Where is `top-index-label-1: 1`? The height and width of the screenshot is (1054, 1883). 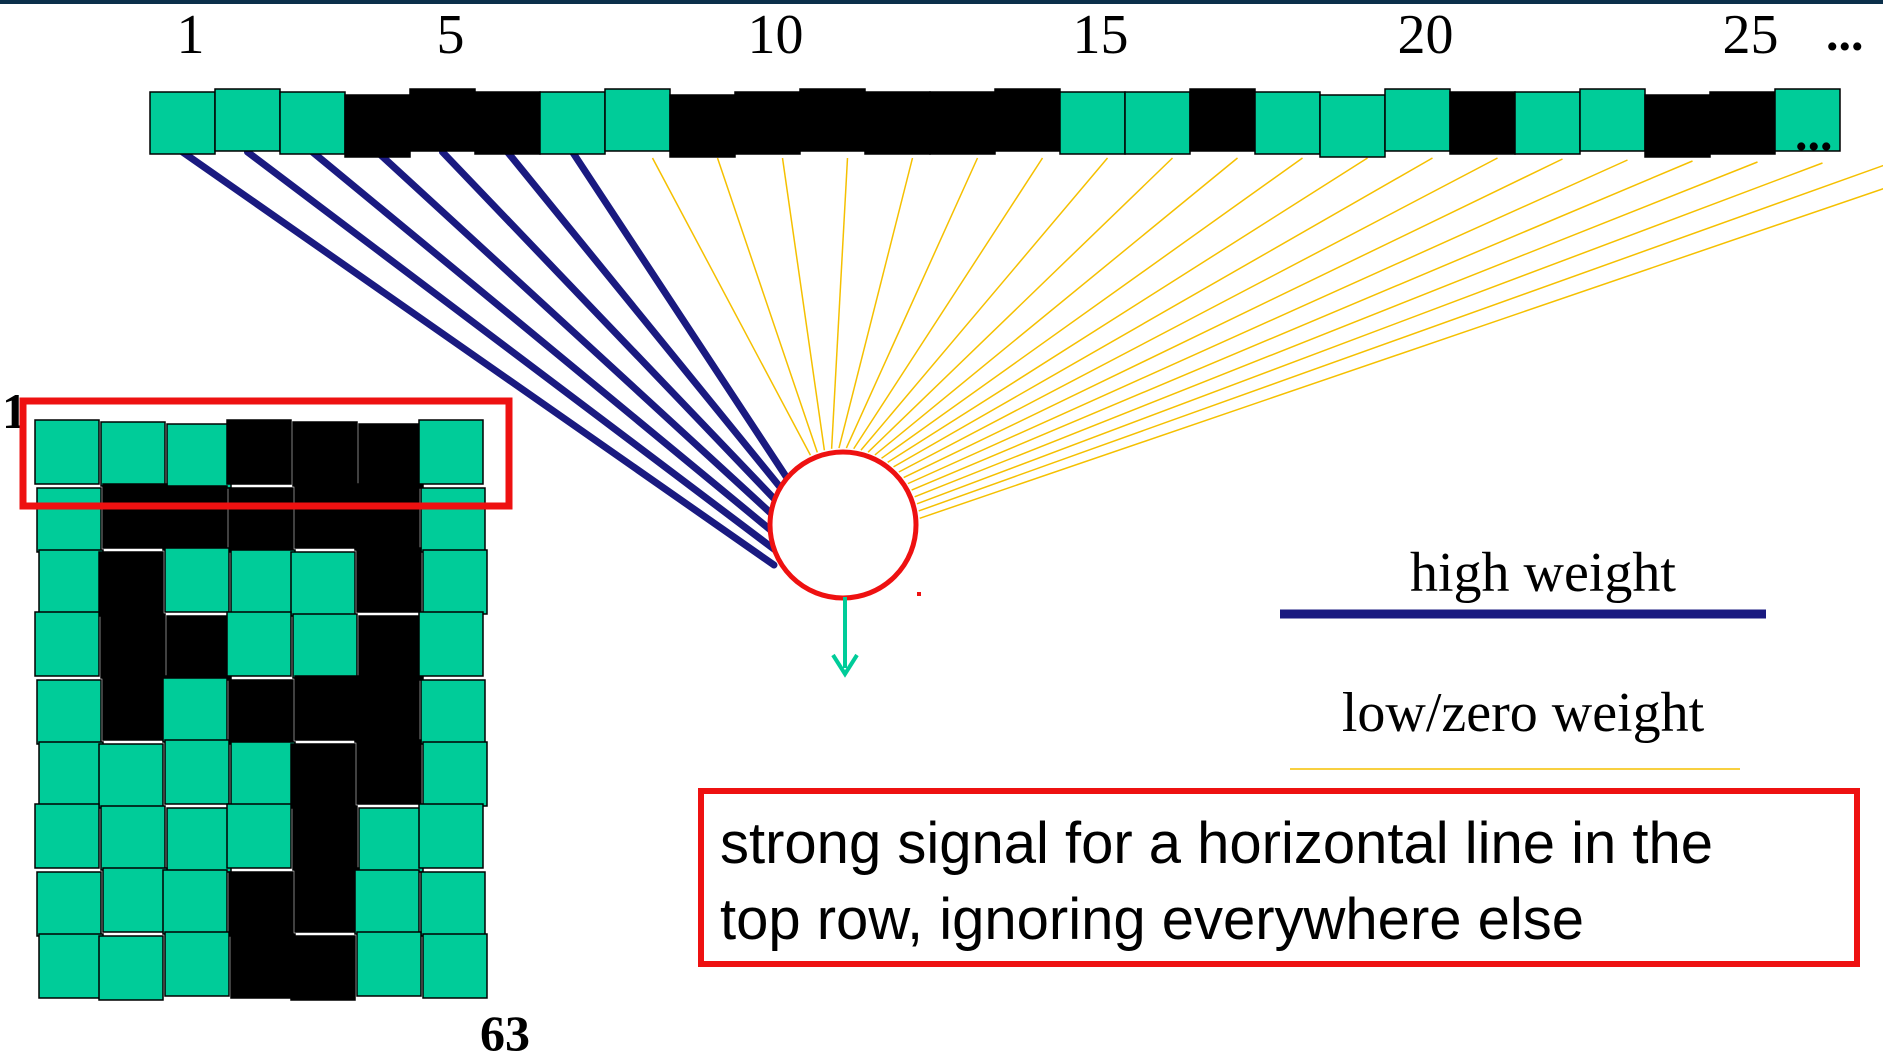 top-index-label-1: 1 is located at coordinates (191, 35).